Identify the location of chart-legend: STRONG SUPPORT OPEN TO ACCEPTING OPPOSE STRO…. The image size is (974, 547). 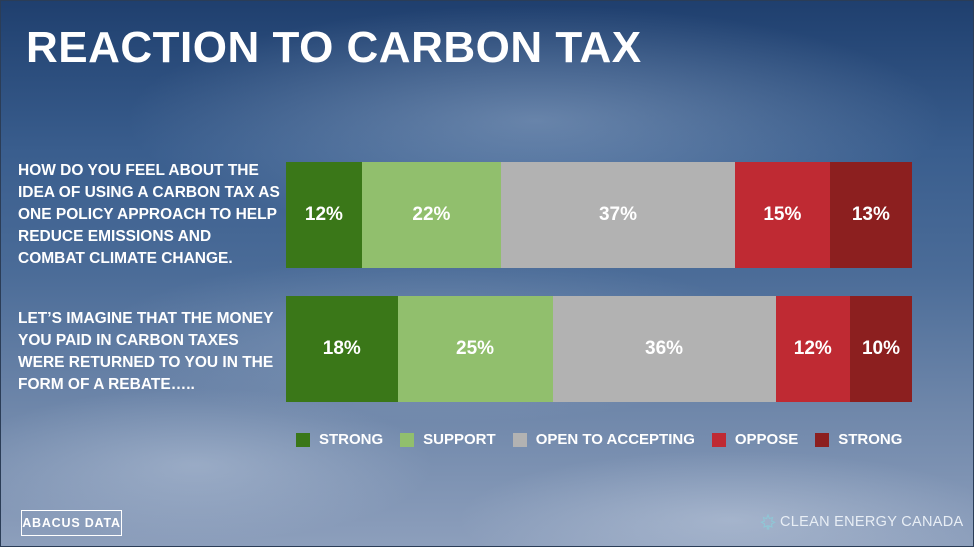
(607, 439).